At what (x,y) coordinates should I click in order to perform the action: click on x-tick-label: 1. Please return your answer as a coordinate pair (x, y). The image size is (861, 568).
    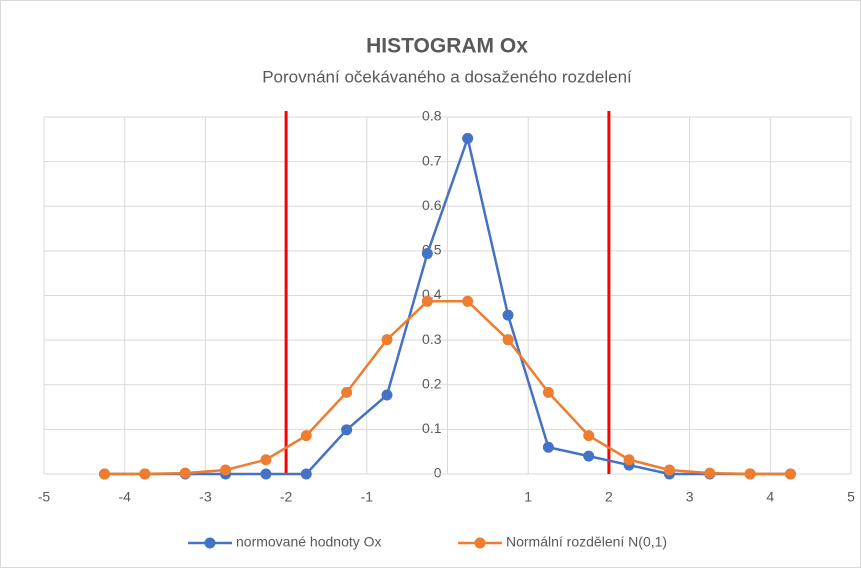
    Looking at the image, I should click on (528, 497).